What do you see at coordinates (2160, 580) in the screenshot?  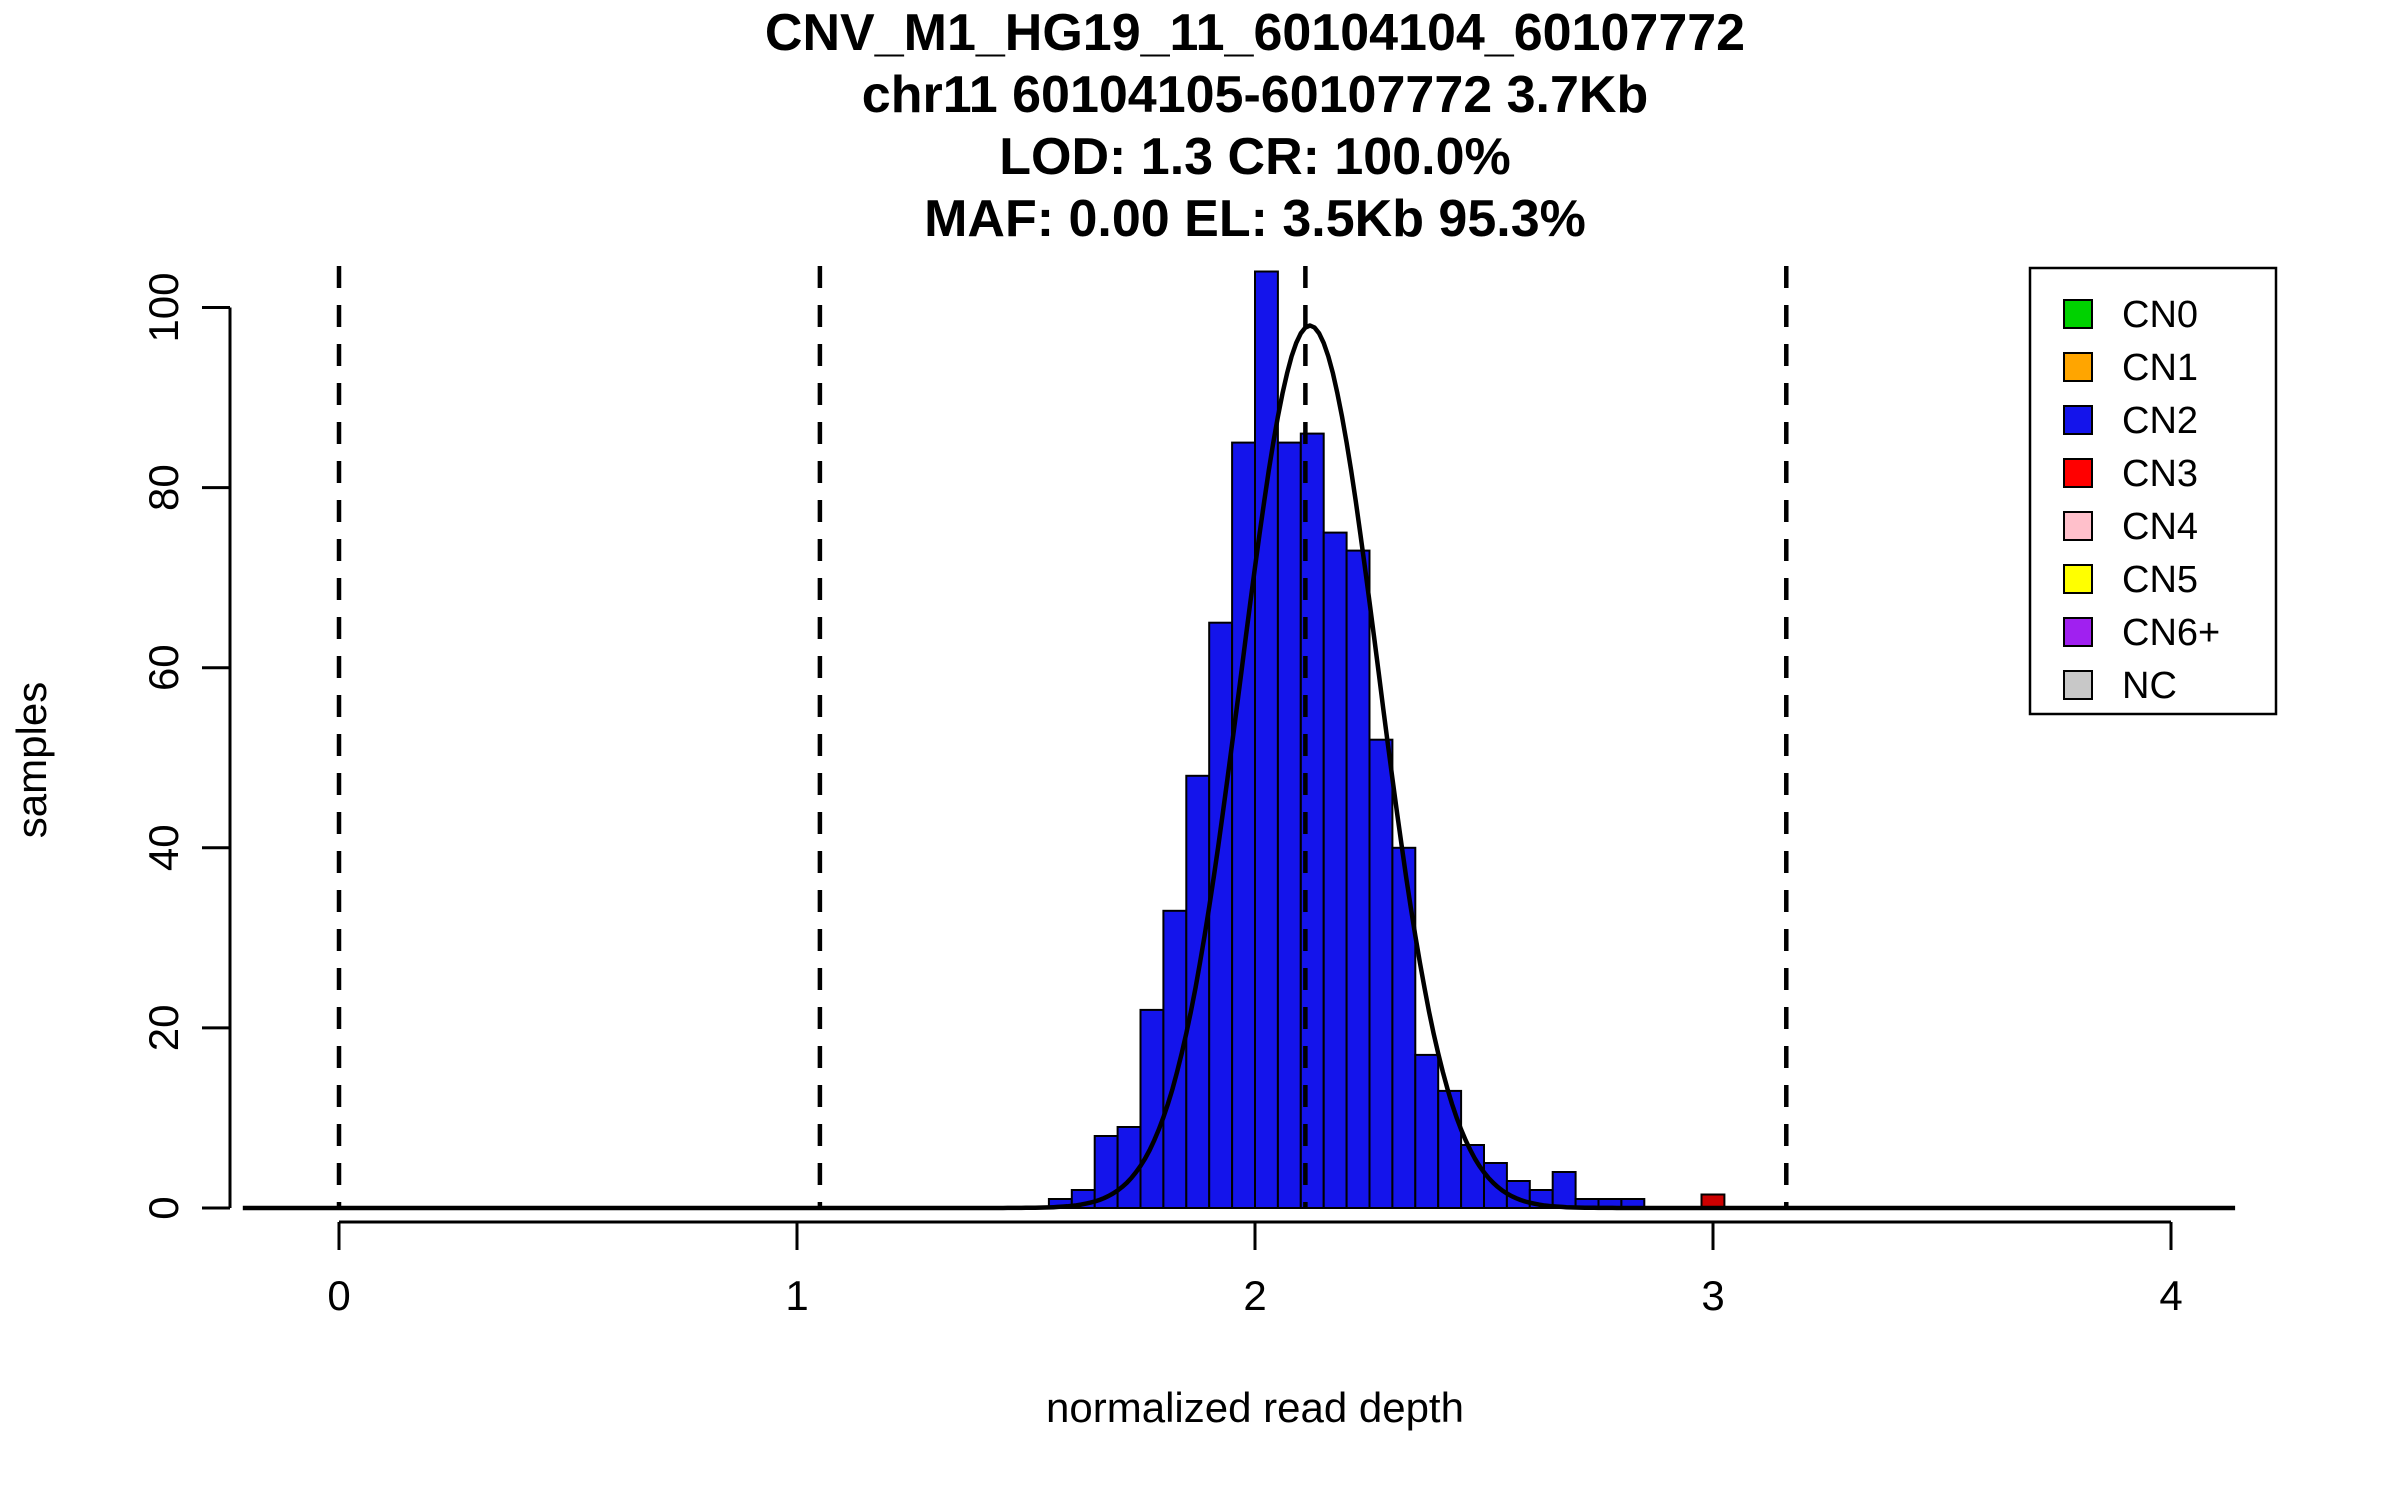 I see `legend-label-cn5: CN5` at bounding box center [2160, 580].